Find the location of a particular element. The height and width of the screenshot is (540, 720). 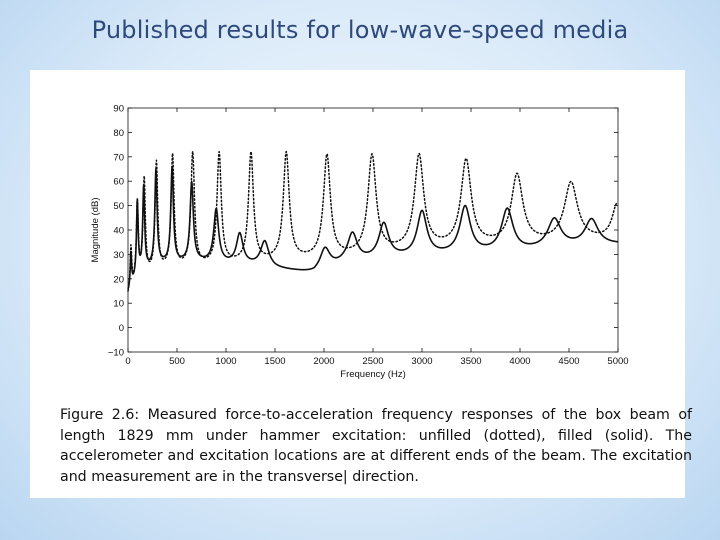

y-tick-label: 40 is located at coordinates (118, 231).